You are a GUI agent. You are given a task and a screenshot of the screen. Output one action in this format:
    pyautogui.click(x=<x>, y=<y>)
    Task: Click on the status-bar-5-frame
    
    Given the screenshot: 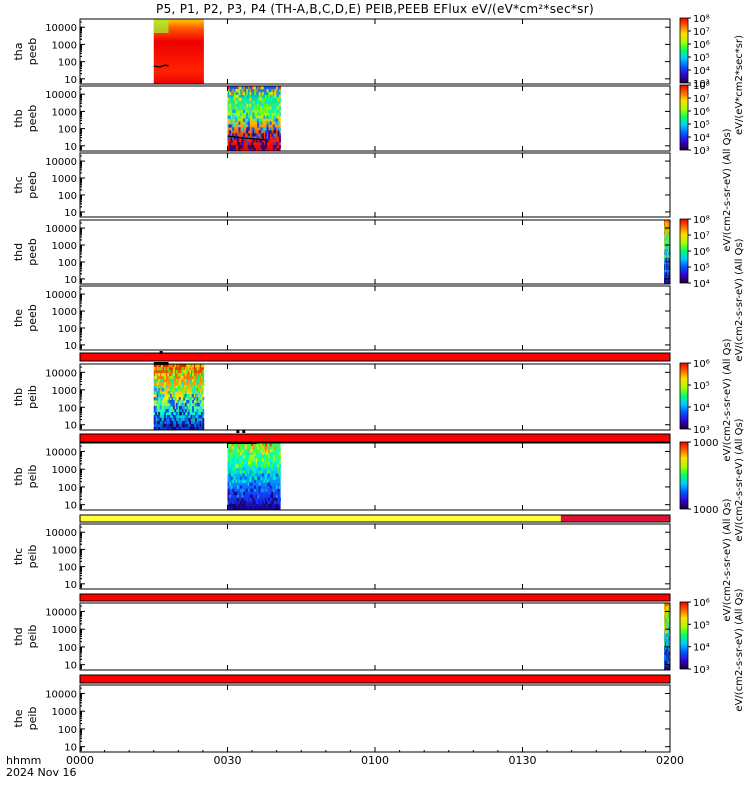 What is the action you would take?
    pyautogui.click(x=375, y=679)
    